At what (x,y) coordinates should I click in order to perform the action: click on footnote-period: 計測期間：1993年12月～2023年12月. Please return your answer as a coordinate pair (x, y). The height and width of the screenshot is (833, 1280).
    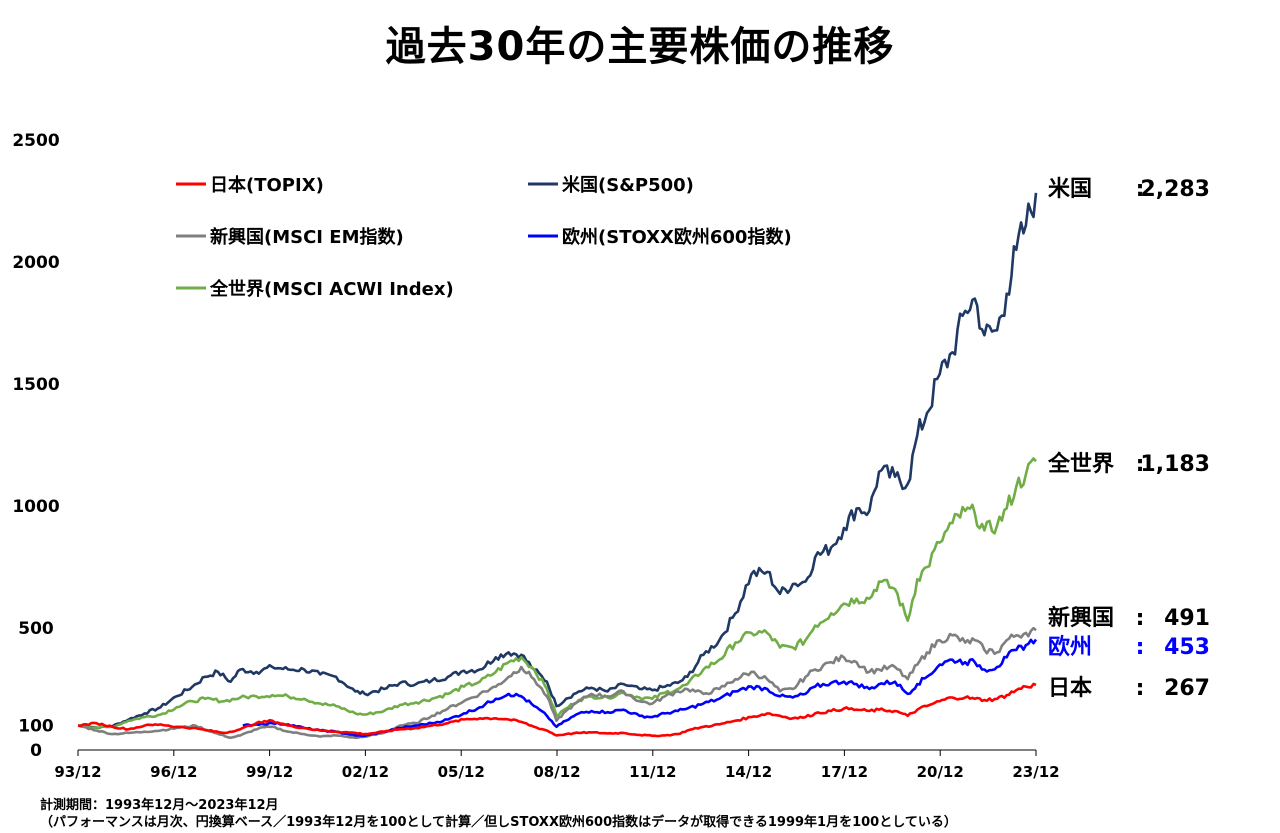
    Looking at the image, I should click on (159, 805).